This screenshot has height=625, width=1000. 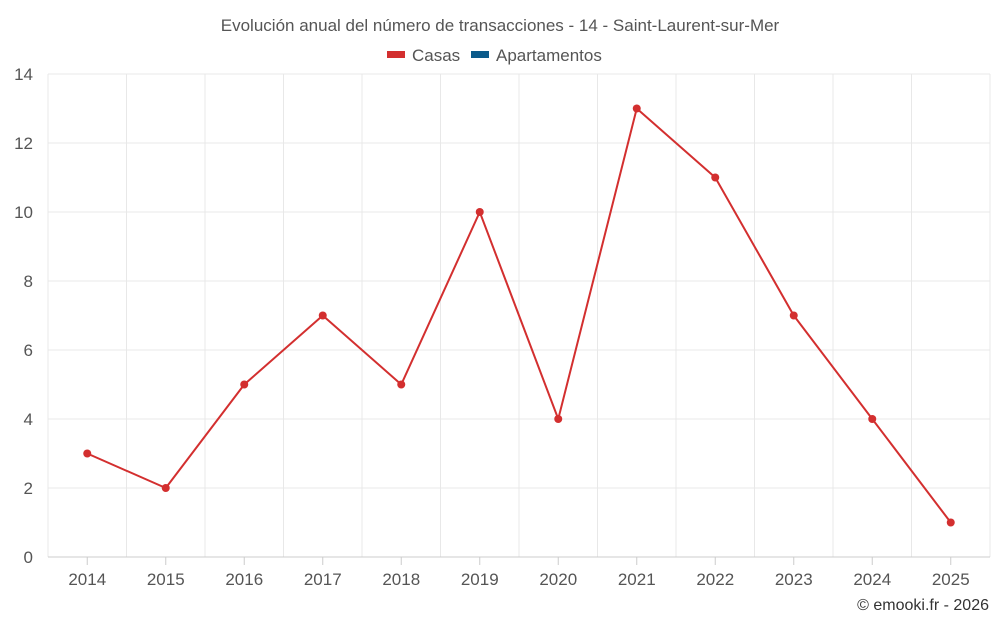 What do you see at coordinates (436, 55) in the screenshot?
I see `legend-label-casas: Casas` at bounding box center [436, 55].